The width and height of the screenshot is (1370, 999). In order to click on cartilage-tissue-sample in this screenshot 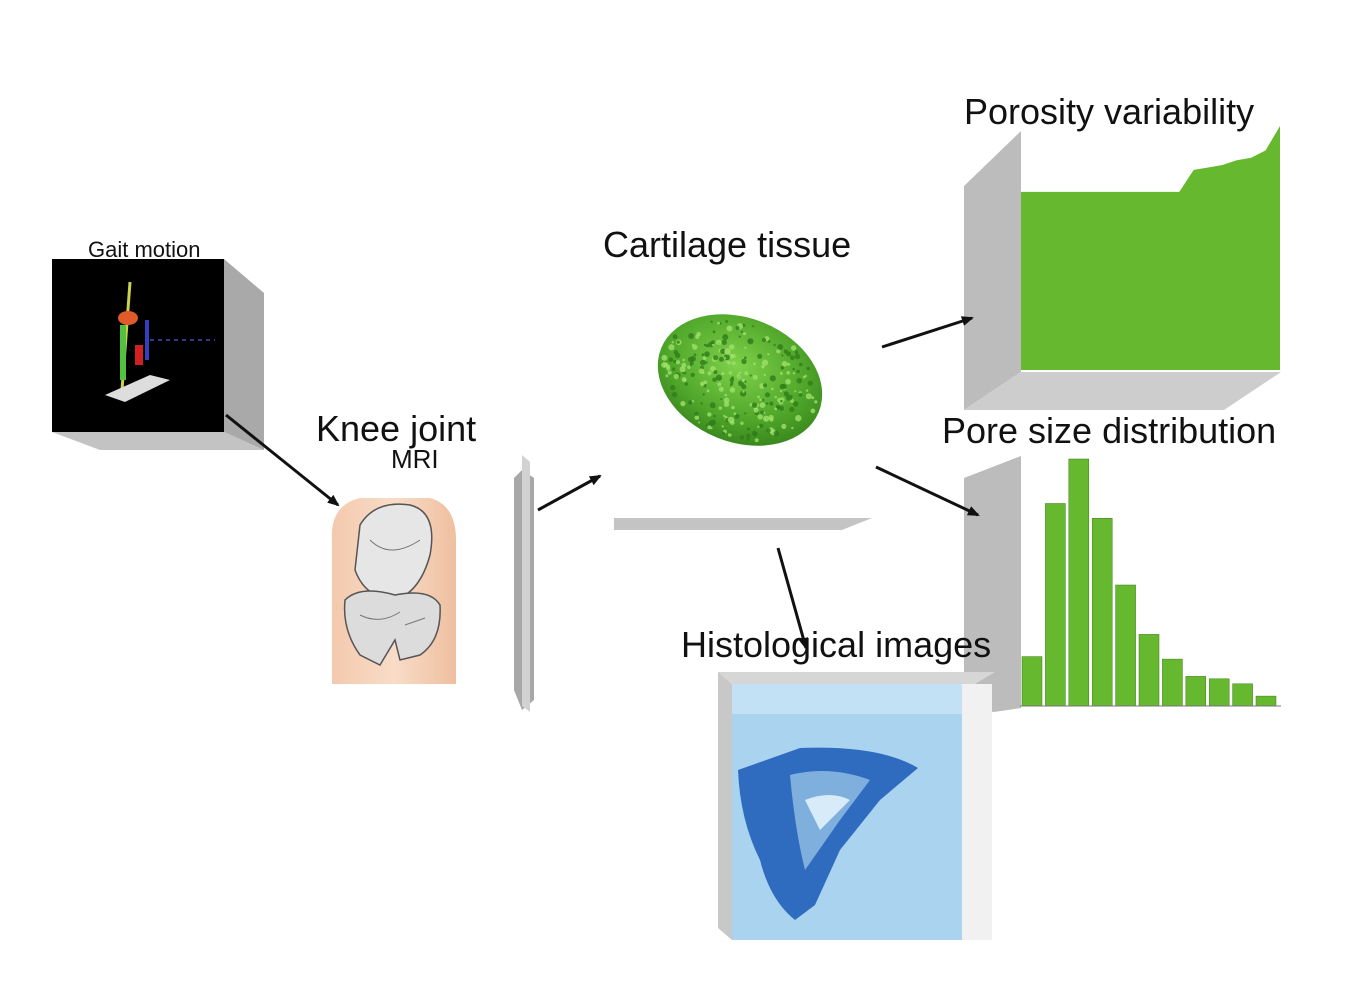, I will do `click(740, 380)`.